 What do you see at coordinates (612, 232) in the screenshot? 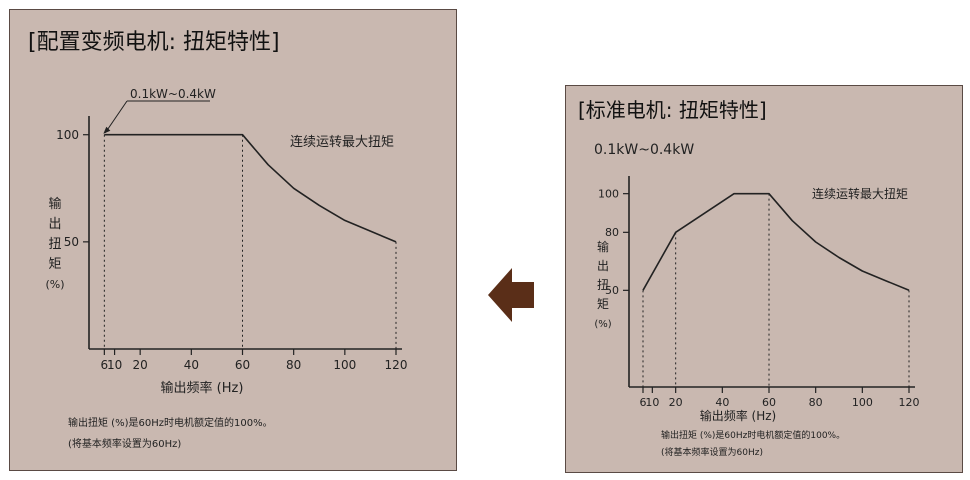
I see `y-tick-label: 80` at bounding box center [612, 232].